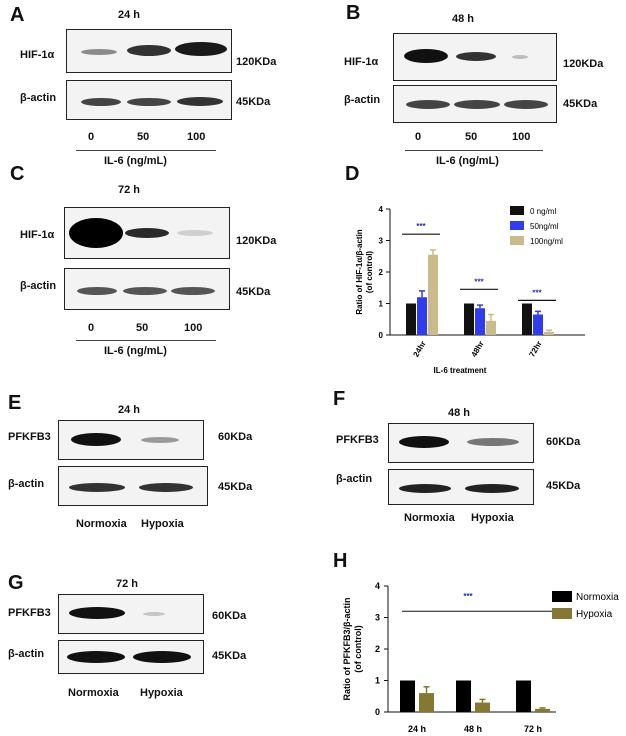 This screenshot has width=626, height=736. I want to click on panel-b-size2: 45KDa, so click(580, 104).